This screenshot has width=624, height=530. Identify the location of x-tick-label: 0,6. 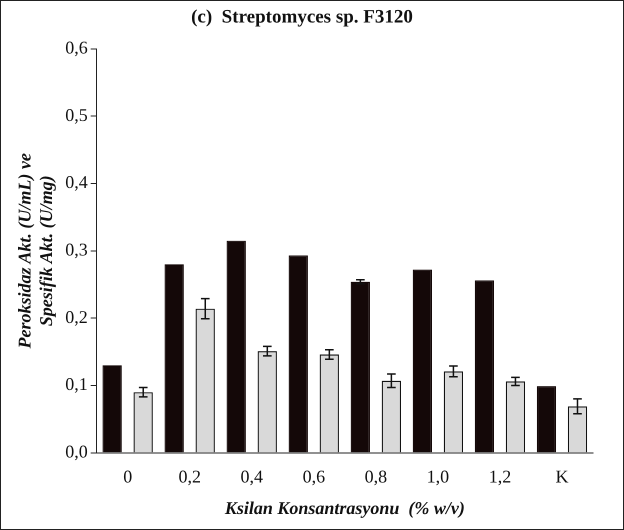
(314, 476).